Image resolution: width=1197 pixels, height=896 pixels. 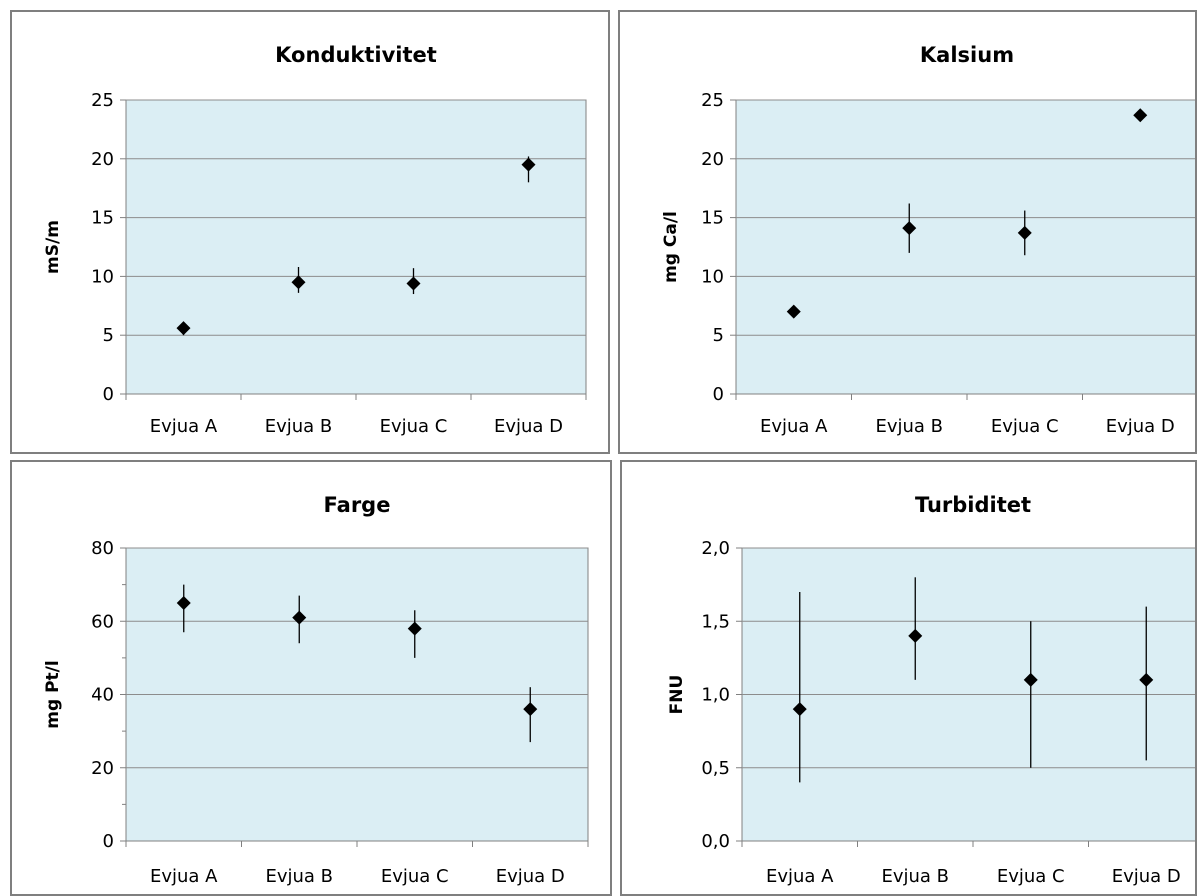 What do you see at coordinates (967, 55) in the screenshot?
I see `chart-title: Kalsium` at bounding box center [967, 55].